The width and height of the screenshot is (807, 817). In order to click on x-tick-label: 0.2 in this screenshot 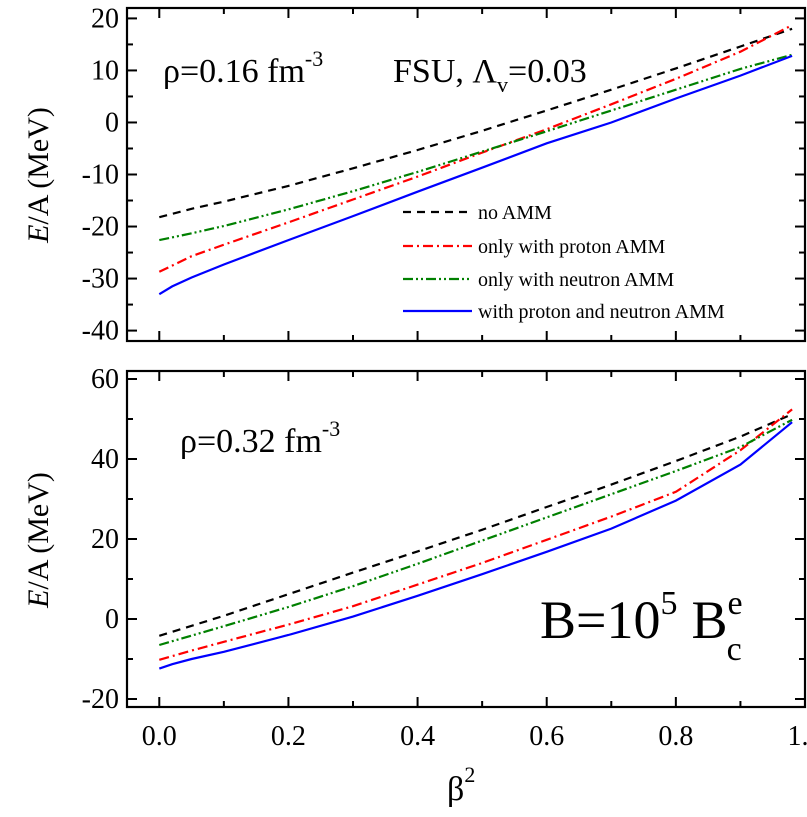, I will do `click(288, 736)`.